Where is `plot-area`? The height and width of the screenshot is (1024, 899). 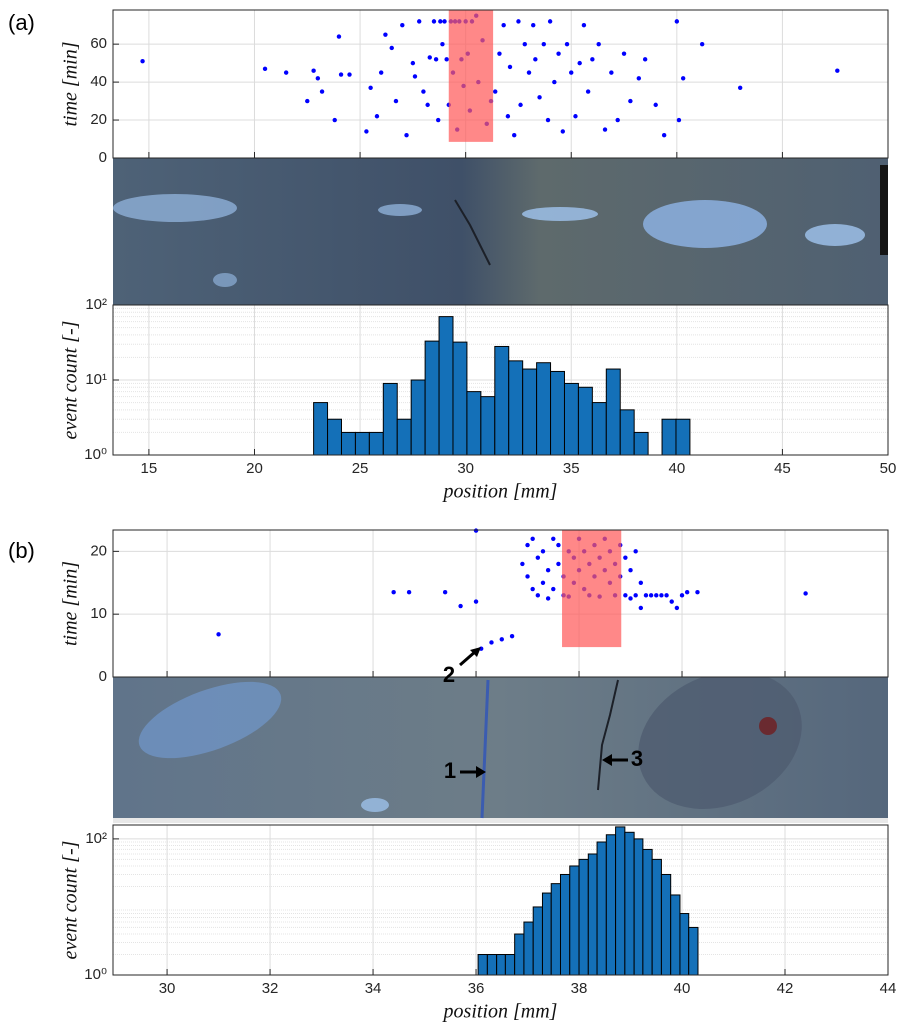 plot-area is located at coordinates (500, 84).